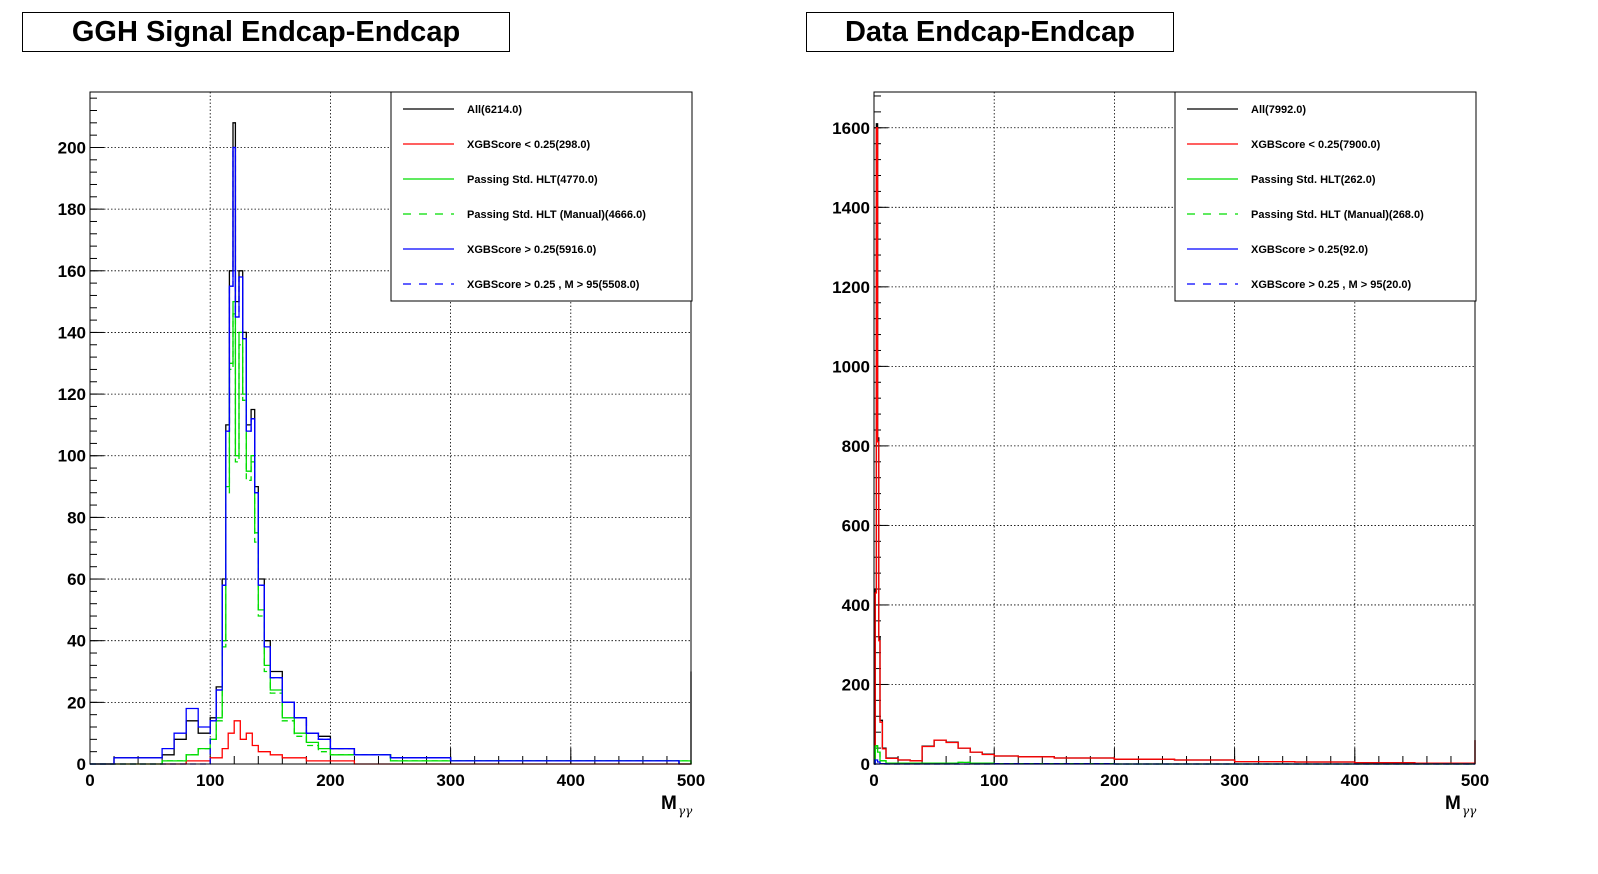 The height and width of the screenshot is (874, 1598). What do you see at coordinates (76, 517) in the screenshot?
I see `y-tick-label: 80` at bounding box center [76, 517].